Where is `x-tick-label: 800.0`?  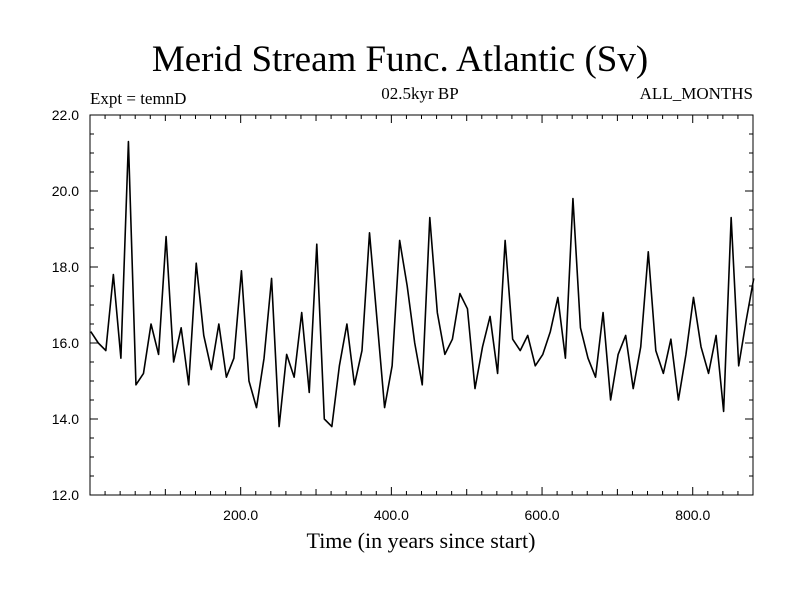 x-tick-label: 800.0 is located at coordinates (692, 515).